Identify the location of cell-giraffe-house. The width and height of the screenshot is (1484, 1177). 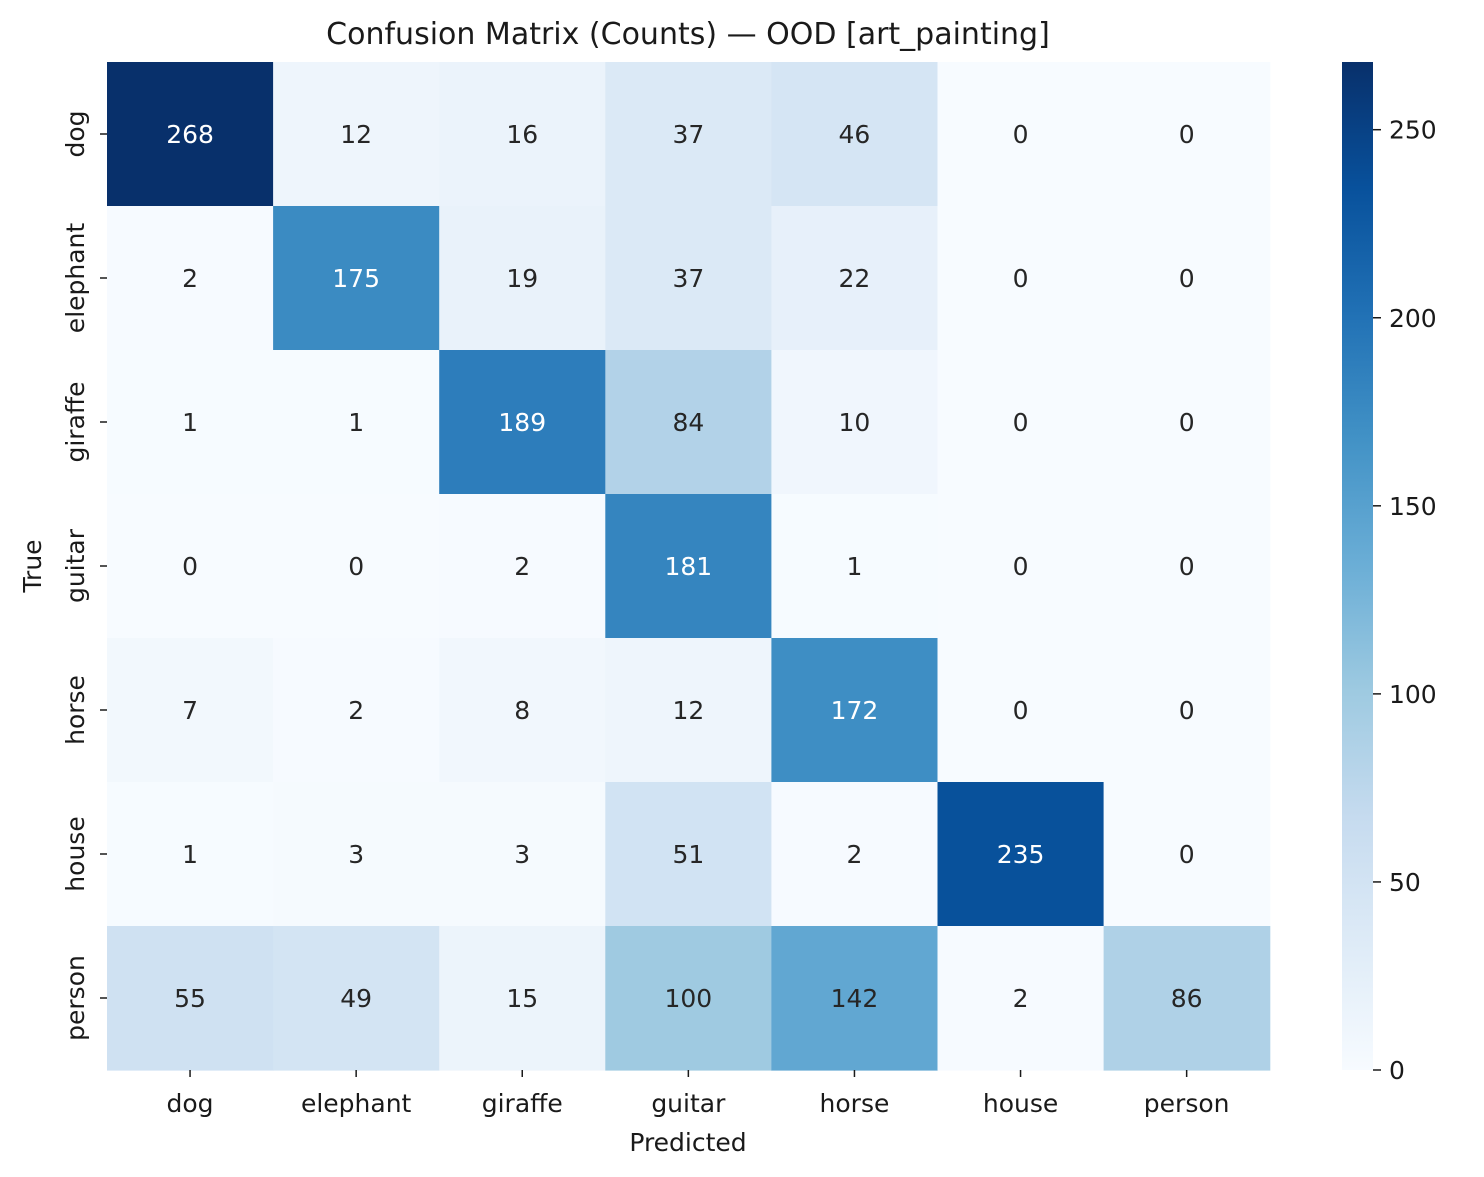
(1021, 422).